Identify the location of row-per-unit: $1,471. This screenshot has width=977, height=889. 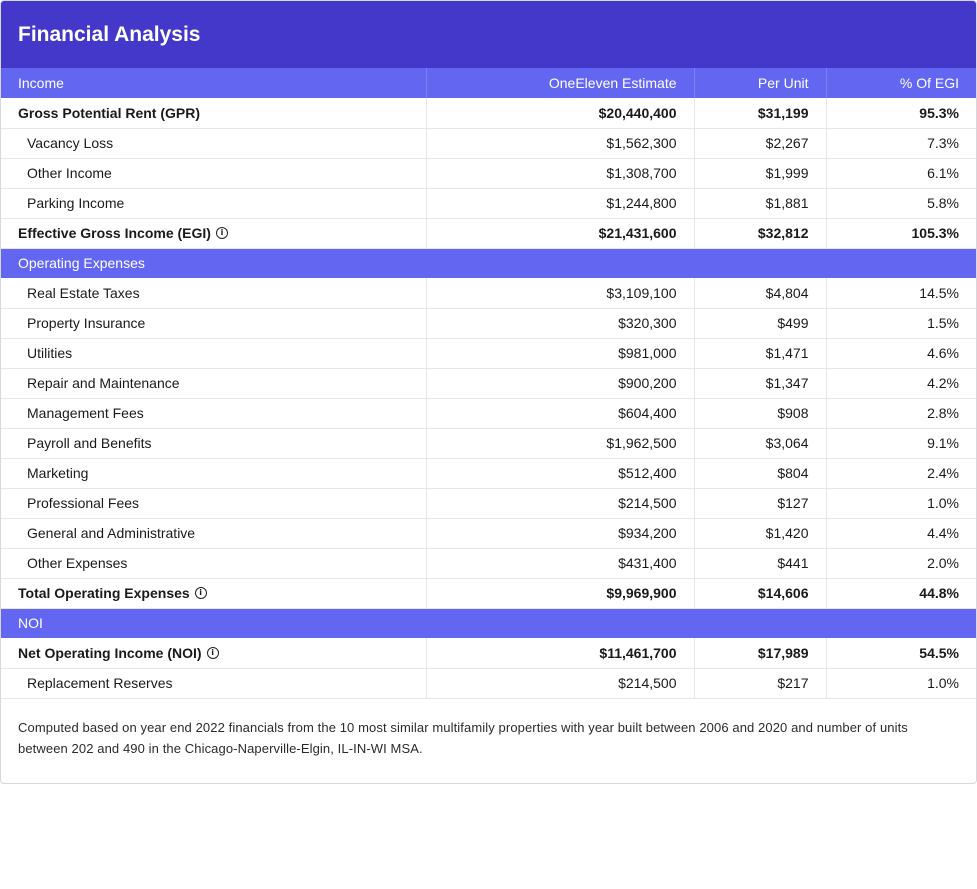
(759, 353).